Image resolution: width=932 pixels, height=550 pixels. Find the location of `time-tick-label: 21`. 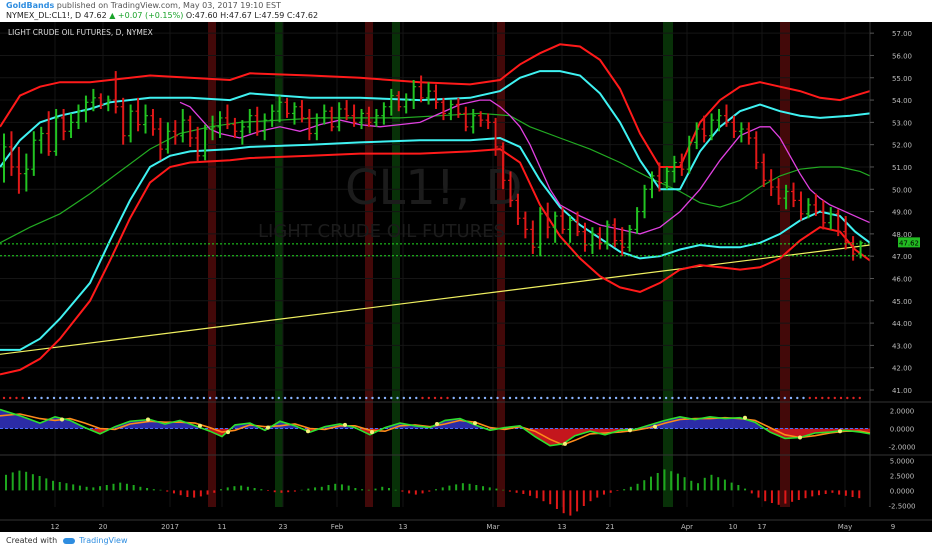

time-tick-label: 21 is located at coordinates (610, 527).